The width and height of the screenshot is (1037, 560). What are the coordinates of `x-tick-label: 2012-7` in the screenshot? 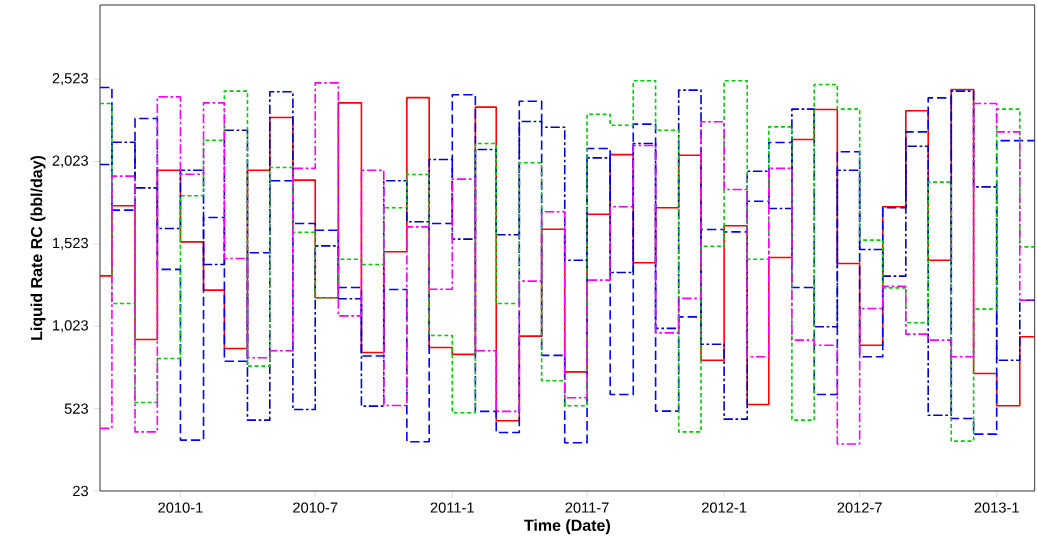 It's located at (859, 507).